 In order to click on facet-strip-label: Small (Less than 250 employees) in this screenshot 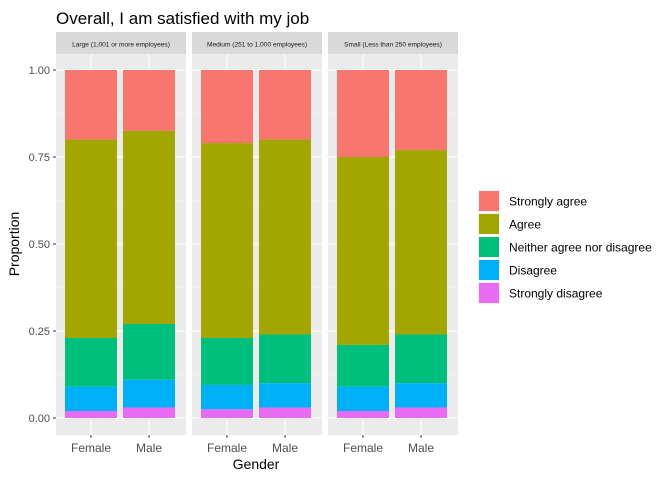, I will do `click(393, 45)`.